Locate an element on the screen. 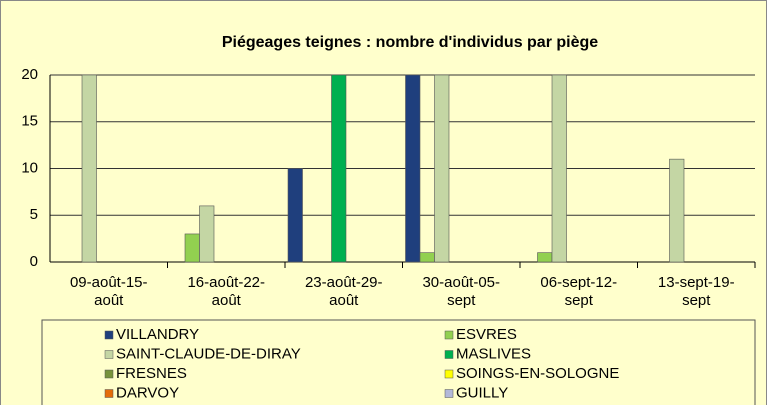  y-tick-label: 0 is located at coordinates (34, 261).